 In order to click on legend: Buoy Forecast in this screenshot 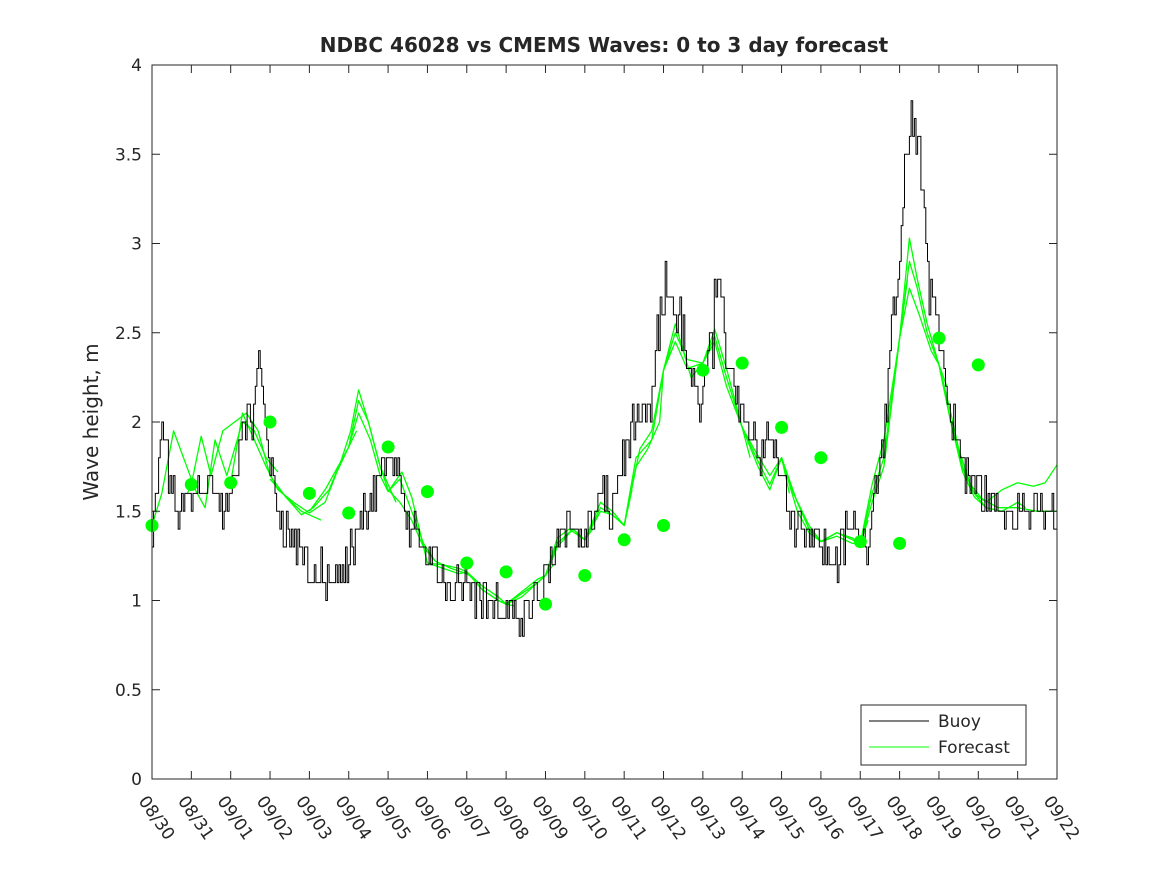, I will do `click(943, 735)`.